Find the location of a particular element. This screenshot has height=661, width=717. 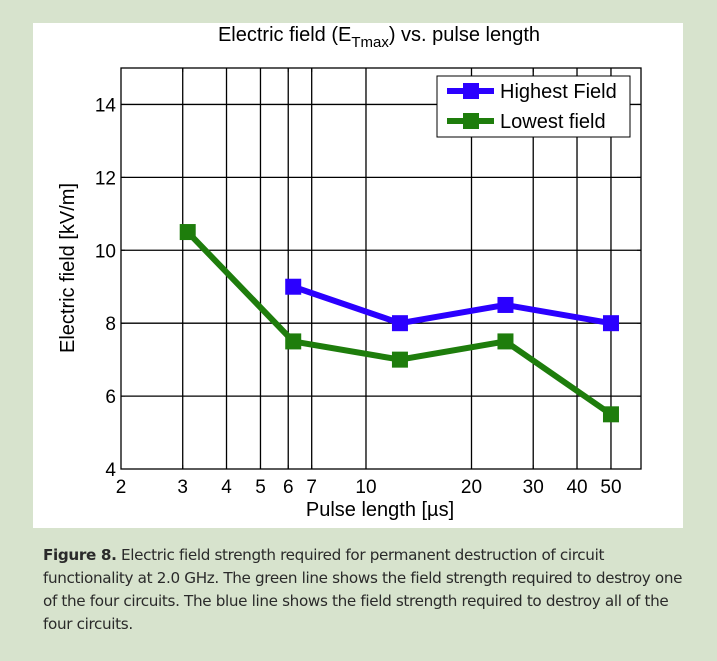

caption-label: Figure 8. is located at coordinates (80, 555).